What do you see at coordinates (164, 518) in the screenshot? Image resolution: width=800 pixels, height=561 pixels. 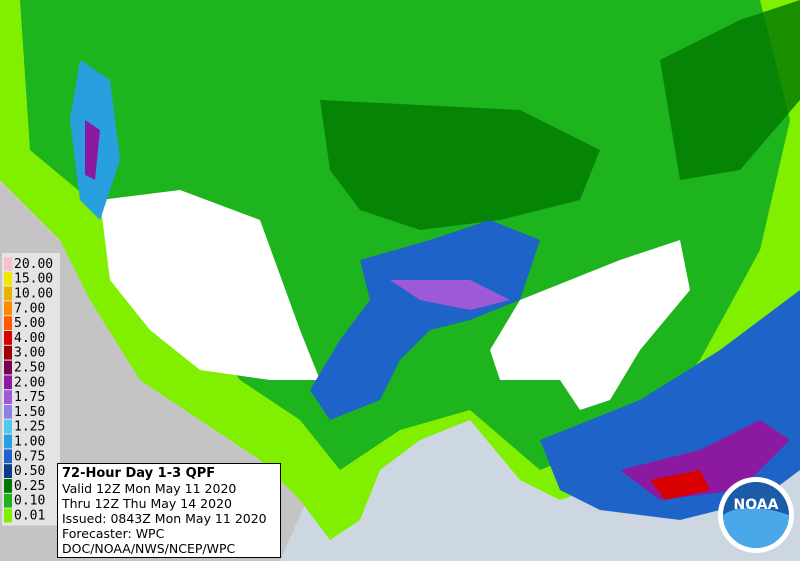 I see `info-line: Issued: 0843Z Mon May 11 2020` at bounding box center [164, 518].